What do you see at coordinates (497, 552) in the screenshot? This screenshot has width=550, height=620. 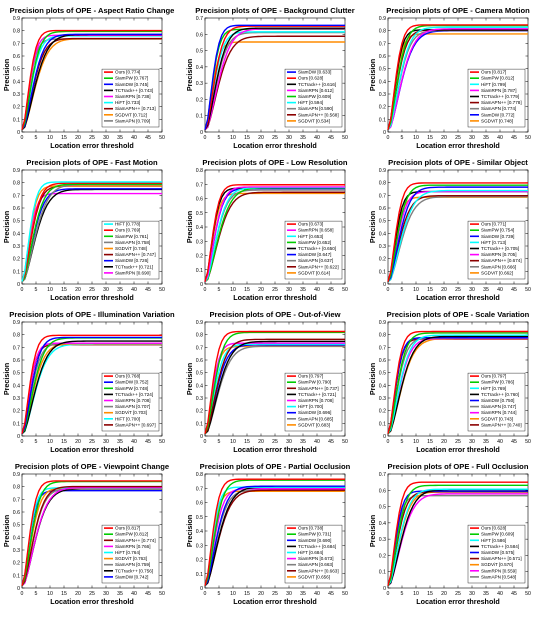 I see `legend-entry: SiamDW [0.575]` at bounding box center [497, 552].